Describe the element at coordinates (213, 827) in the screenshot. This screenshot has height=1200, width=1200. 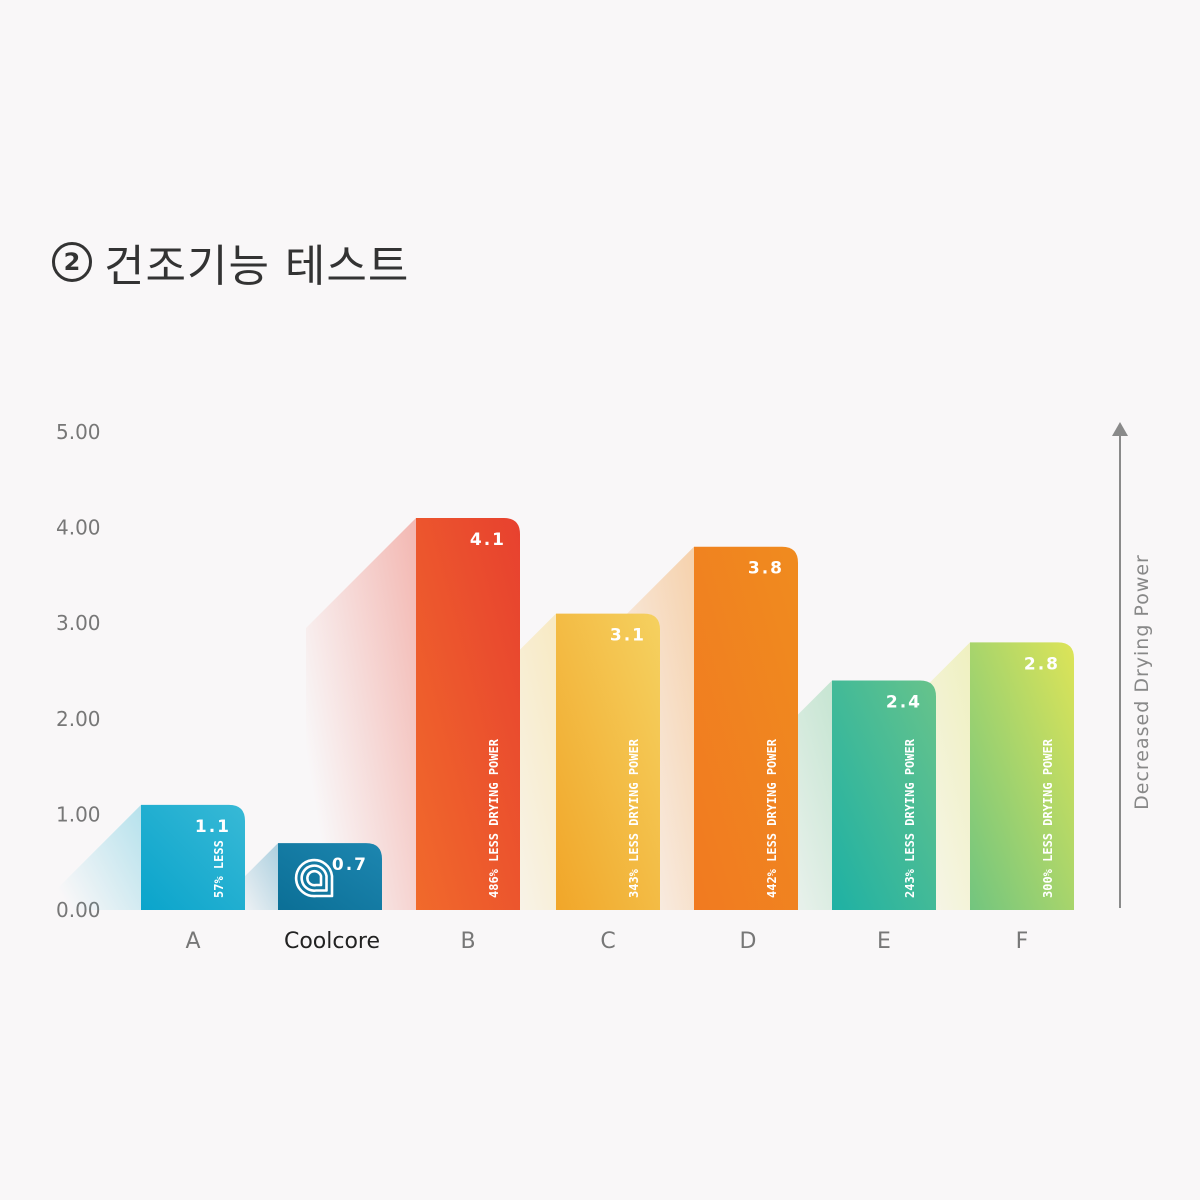
I see `value-label: 1.1` at that location.